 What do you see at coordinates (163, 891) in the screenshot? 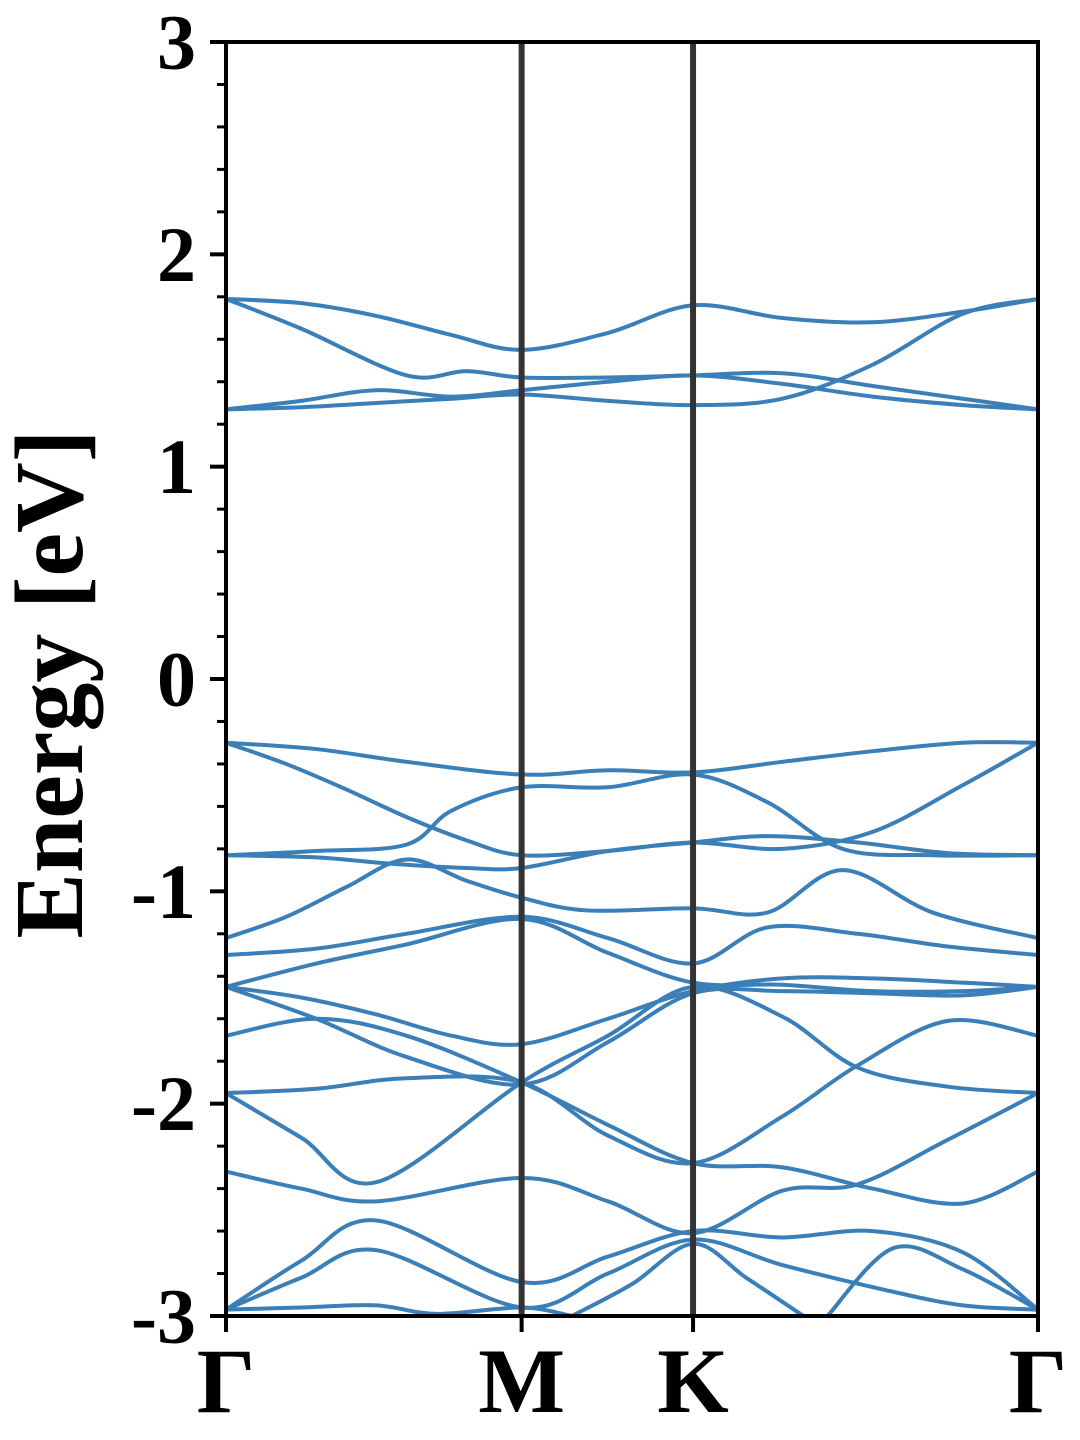
I see `y-tick-label: -1` at bounding box center [163, 891].